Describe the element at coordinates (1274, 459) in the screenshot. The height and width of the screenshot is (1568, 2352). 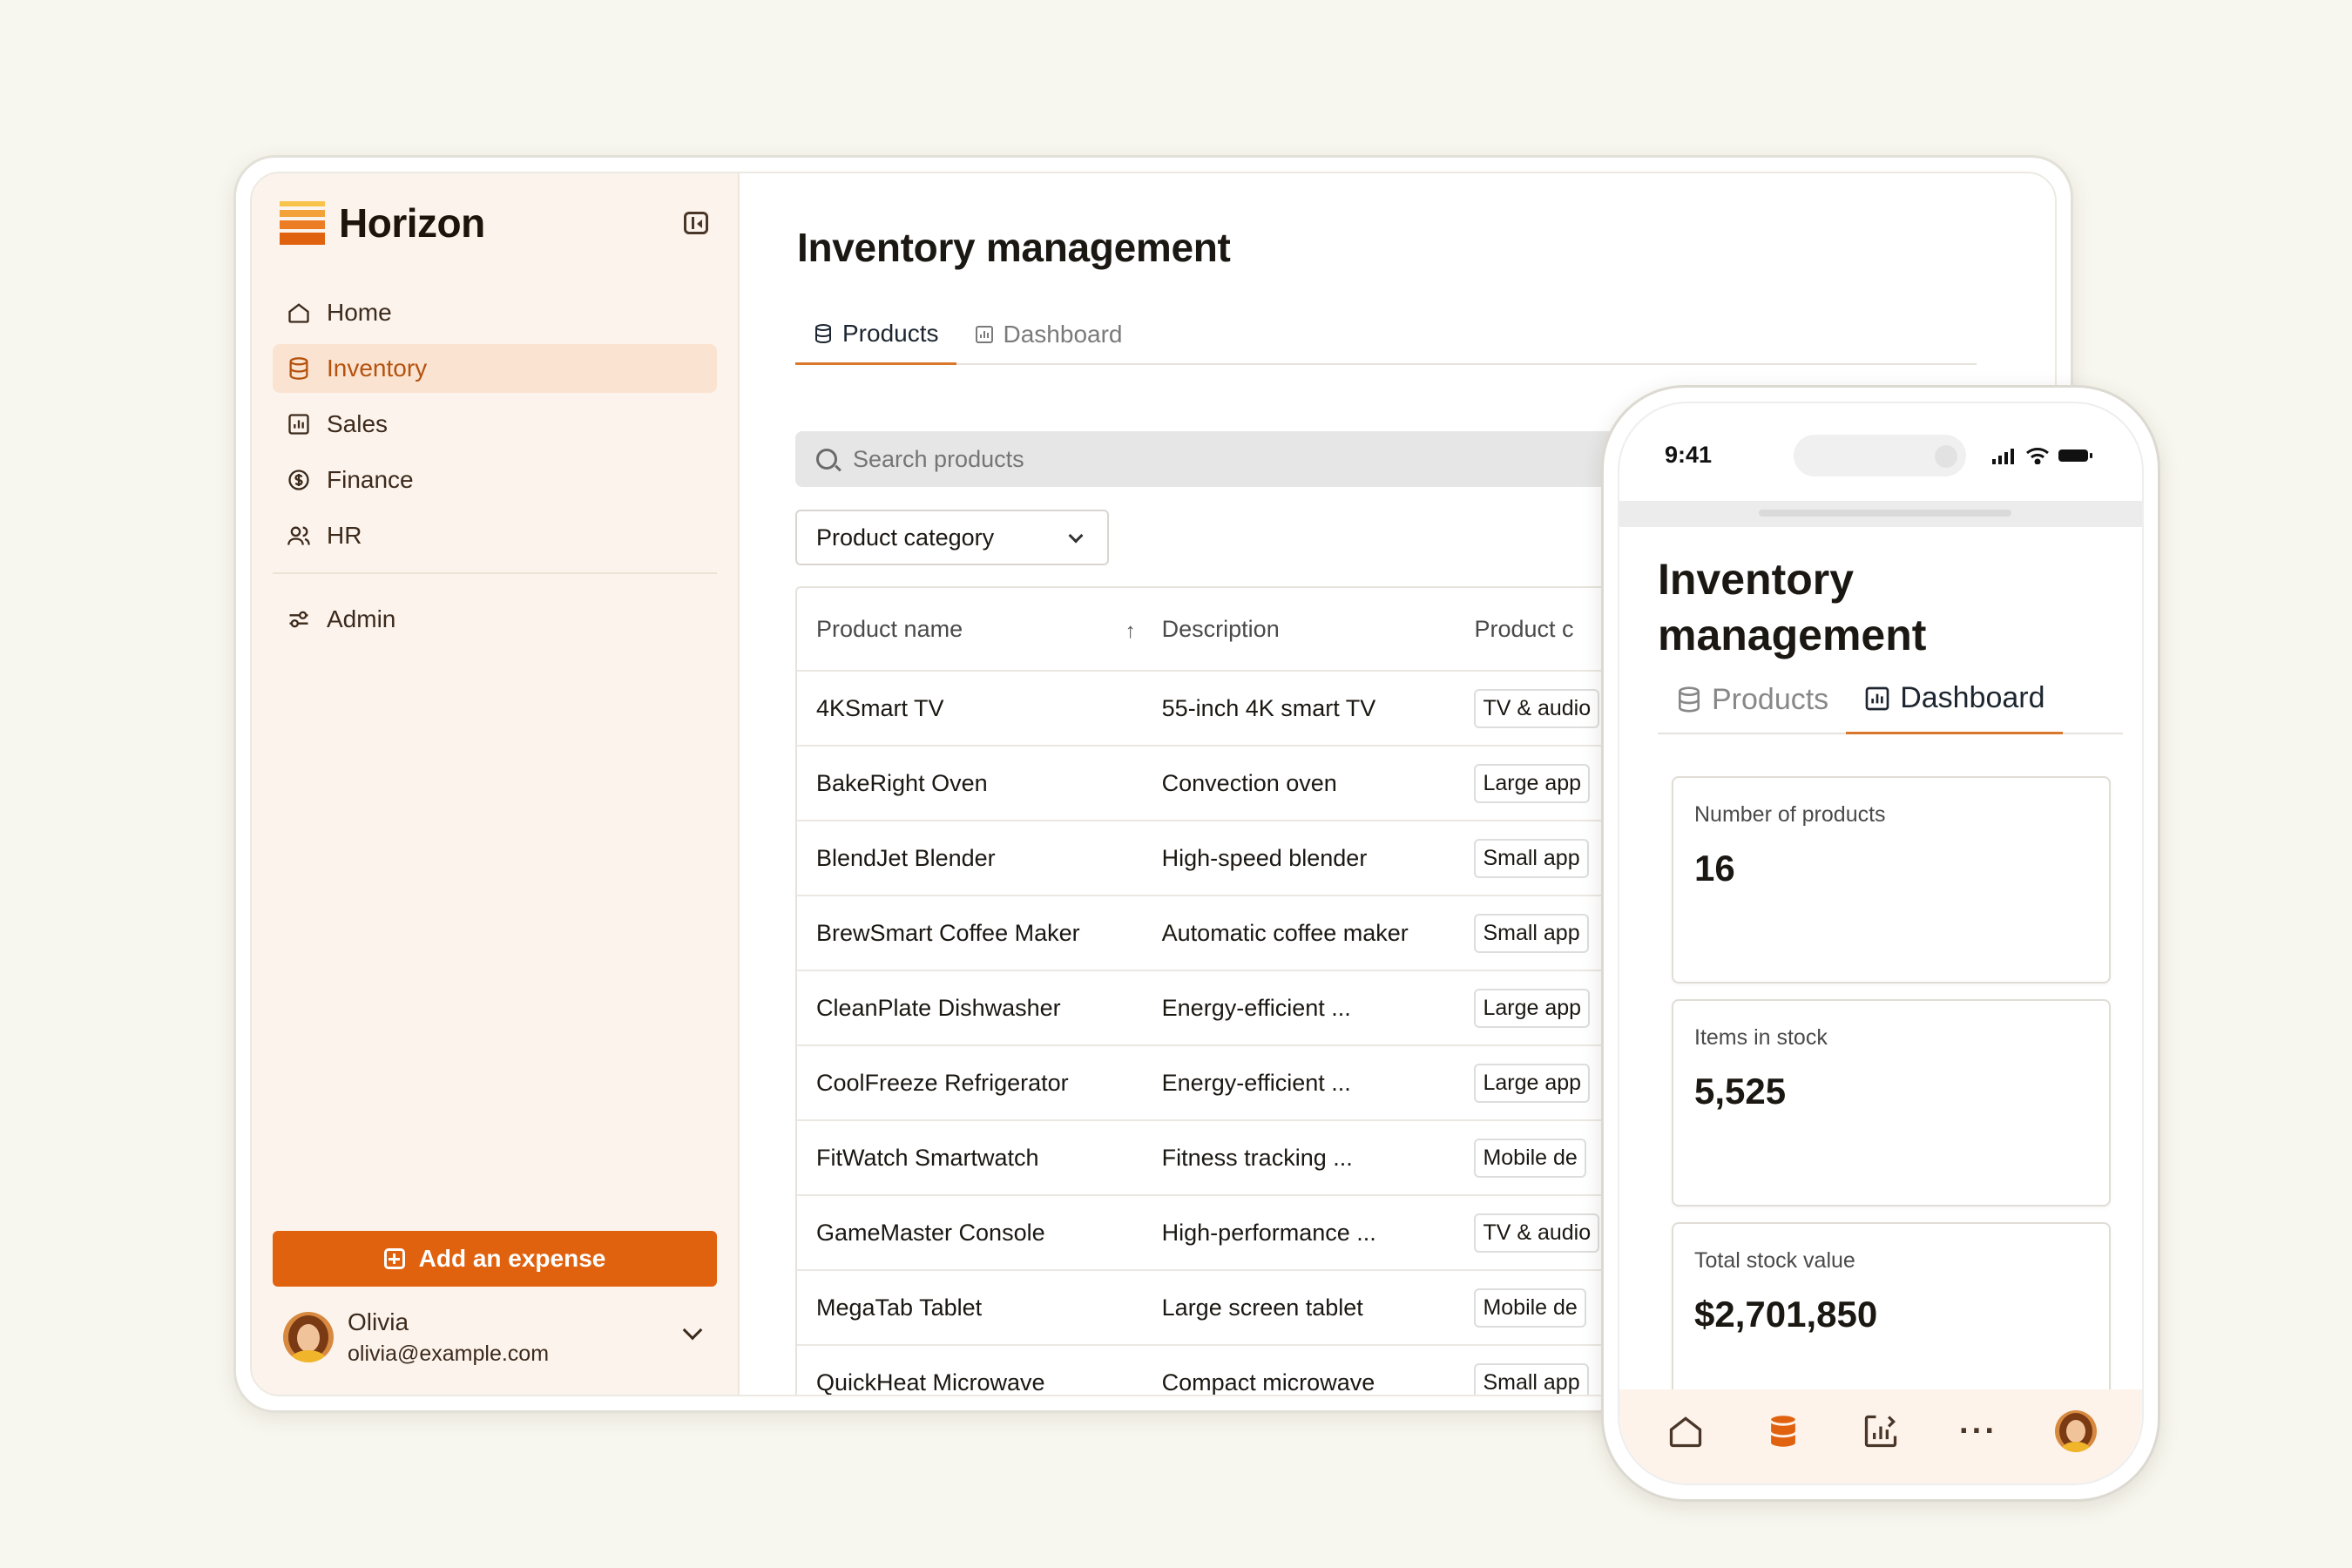
I see `search-input: Search products` at that location.